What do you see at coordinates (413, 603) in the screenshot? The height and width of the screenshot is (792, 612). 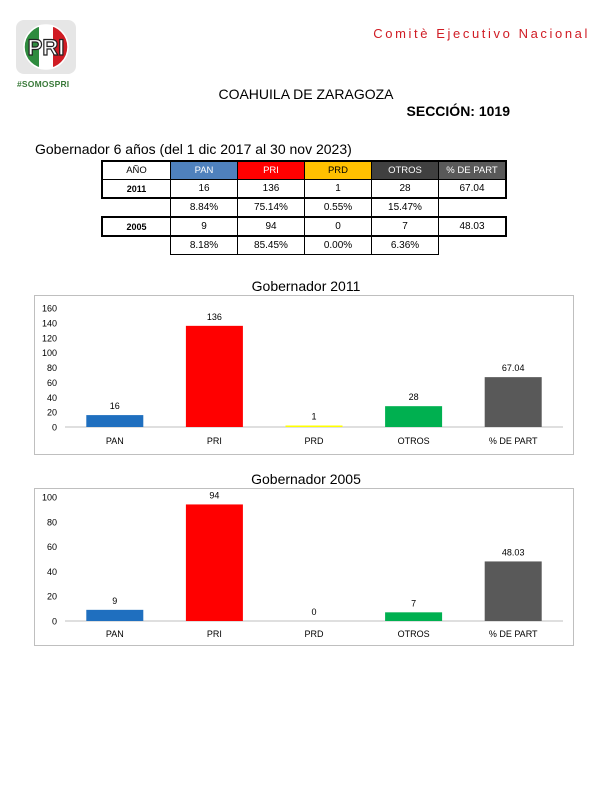 I see `data-label: 7` at bounding box center [413, 603].